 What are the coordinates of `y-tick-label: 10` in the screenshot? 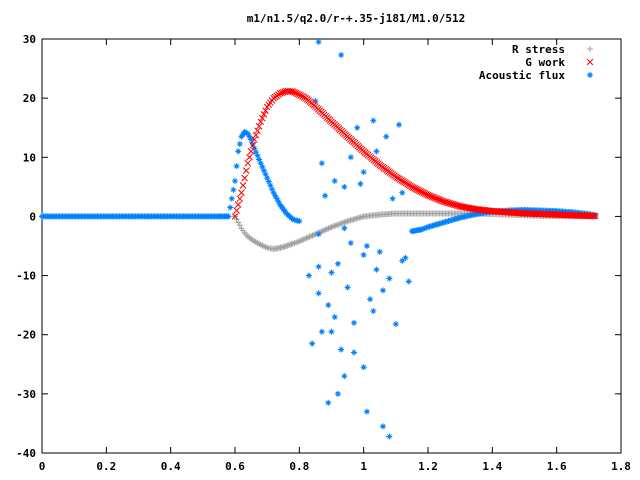 It's located at (29, 157).